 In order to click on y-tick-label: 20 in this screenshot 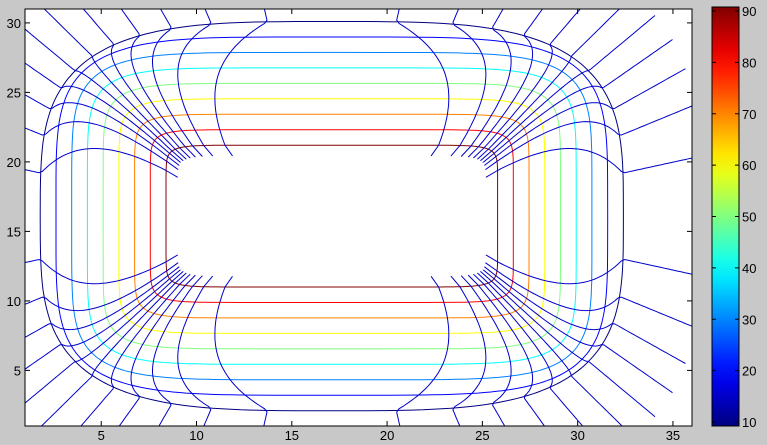, I will do `click(14, 162)`.